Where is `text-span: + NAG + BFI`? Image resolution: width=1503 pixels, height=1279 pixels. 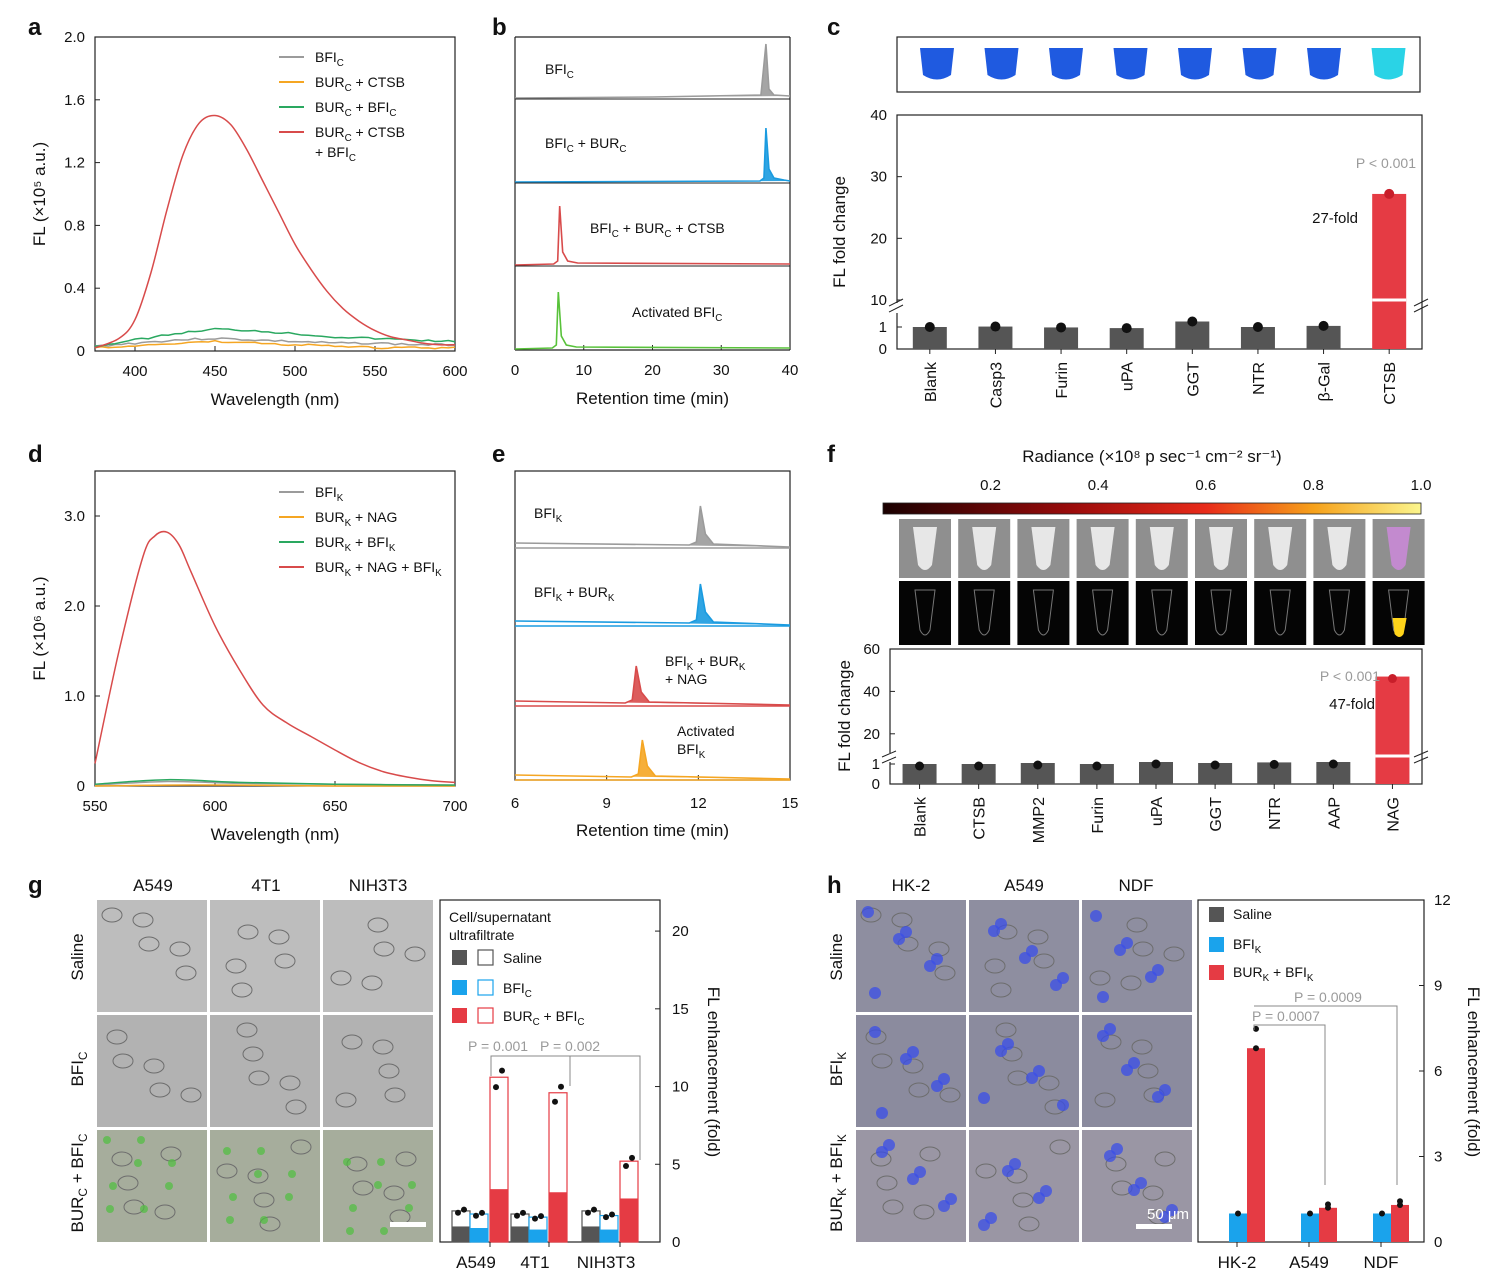
text-span: + NAG + BFI is located at coordinates (393, 567).